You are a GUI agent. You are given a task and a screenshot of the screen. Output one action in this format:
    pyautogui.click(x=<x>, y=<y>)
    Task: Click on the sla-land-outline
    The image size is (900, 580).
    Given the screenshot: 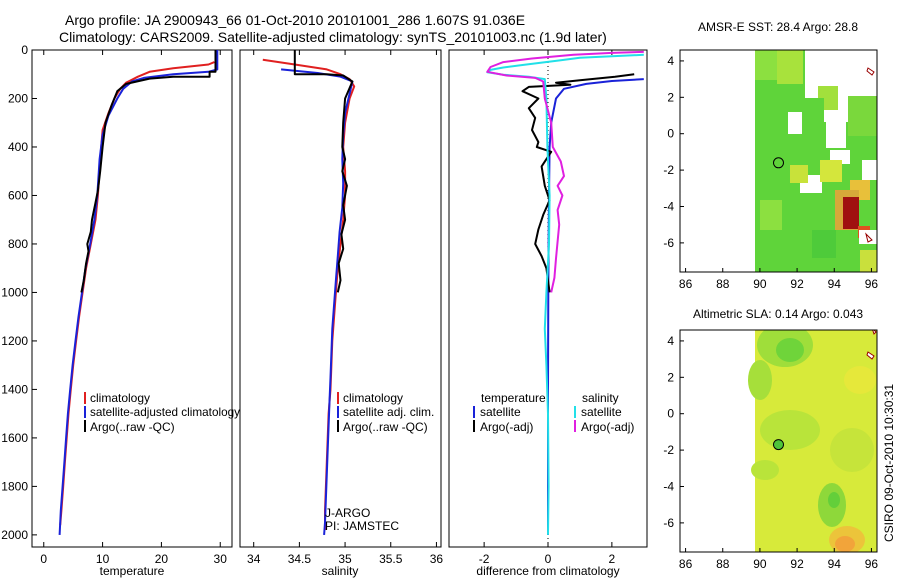 What is the action you would take?
    pyautogui.click(x=871, y=345)
    